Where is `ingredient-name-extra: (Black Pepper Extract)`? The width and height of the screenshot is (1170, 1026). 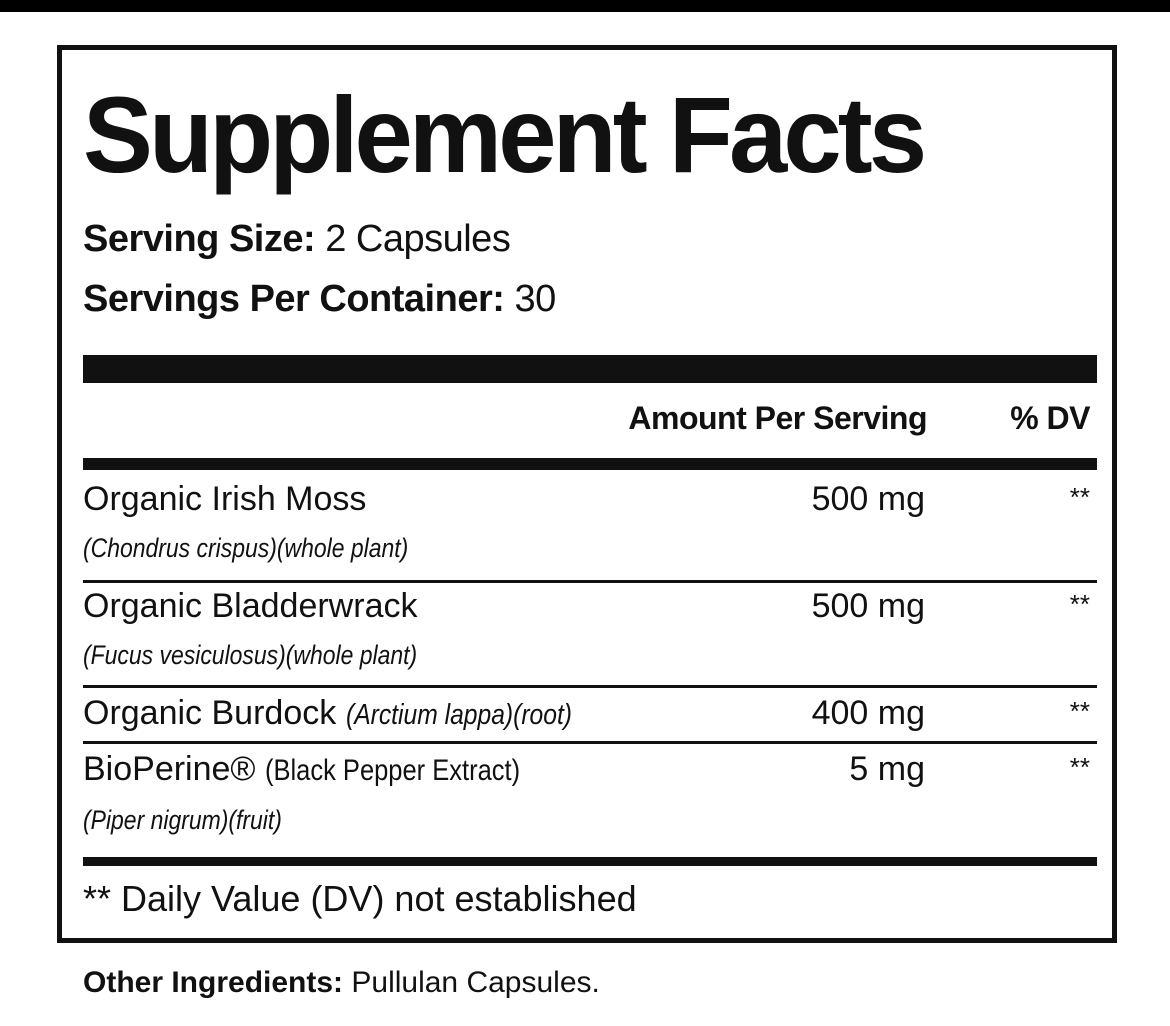
ingredient-name-extra: (Black Pepper Extract) is located at coordinates (392, 770).